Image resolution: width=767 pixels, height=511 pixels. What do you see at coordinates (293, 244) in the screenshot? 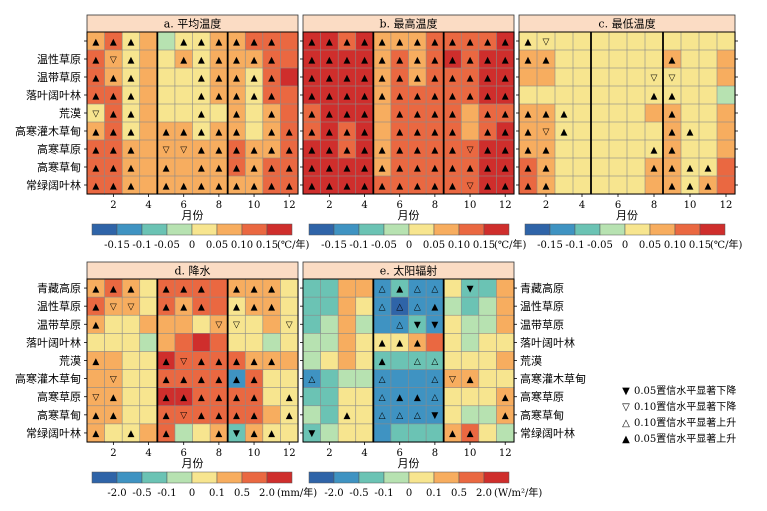
I see `colorbar-unit: (℃/年)` at bounding box center [293, 244].